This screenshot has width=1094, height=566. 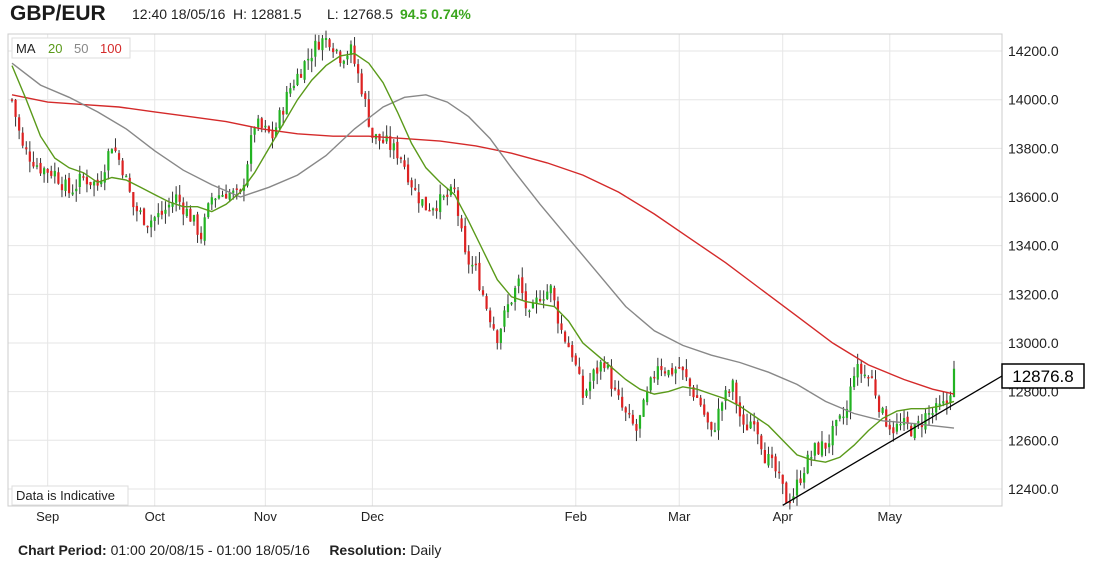 What do you see at coordinates (889, 516) in the screenshot?
I see `x-tick-label: May` at bounding box center [889, 516].